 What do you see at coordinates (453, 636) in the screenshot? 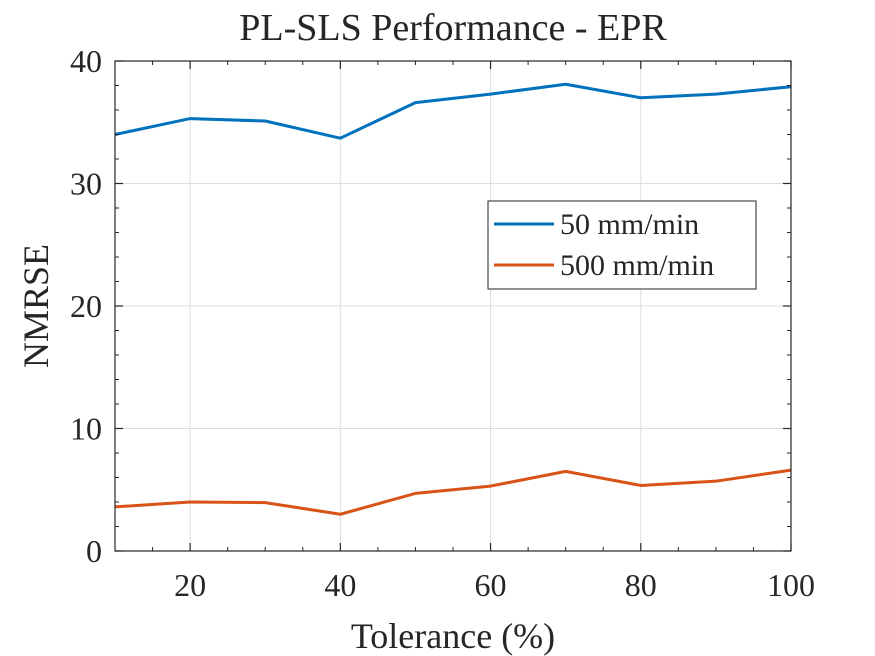
I see `x-axis-label: Tolerance (%)` at bounding box center [453, 636].